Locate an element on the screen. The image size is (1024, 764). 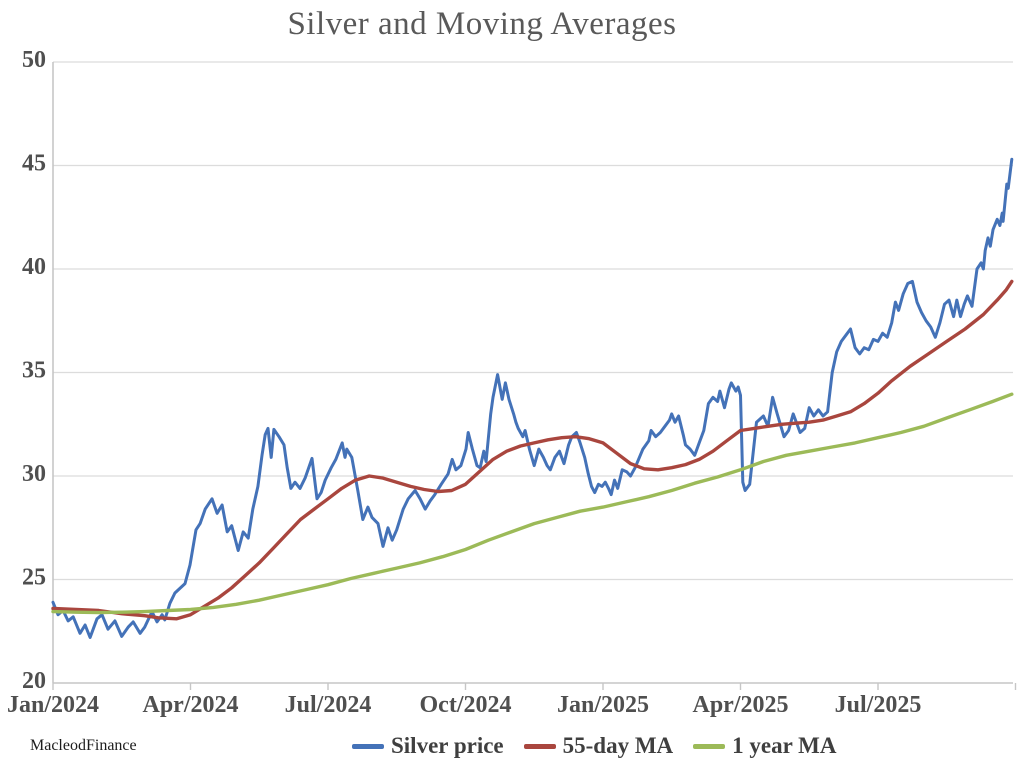
y-tick-label-50: 50 is located at coordinates (34, 60).